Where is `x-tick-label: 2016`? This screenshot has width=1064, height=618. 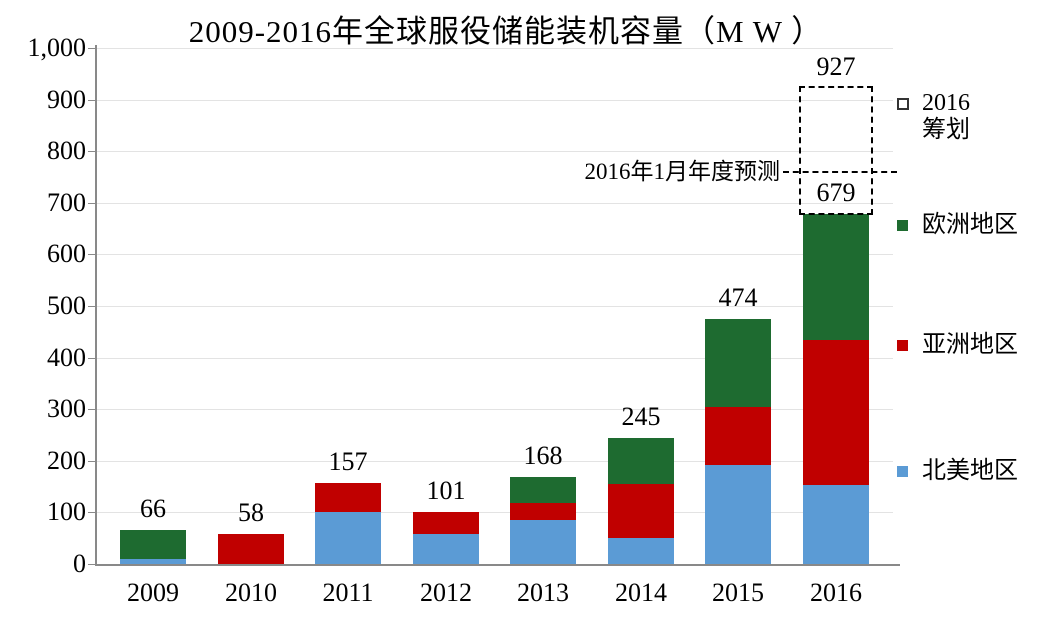 x-tick-label: 2016 is located at coordinates (836, 592).